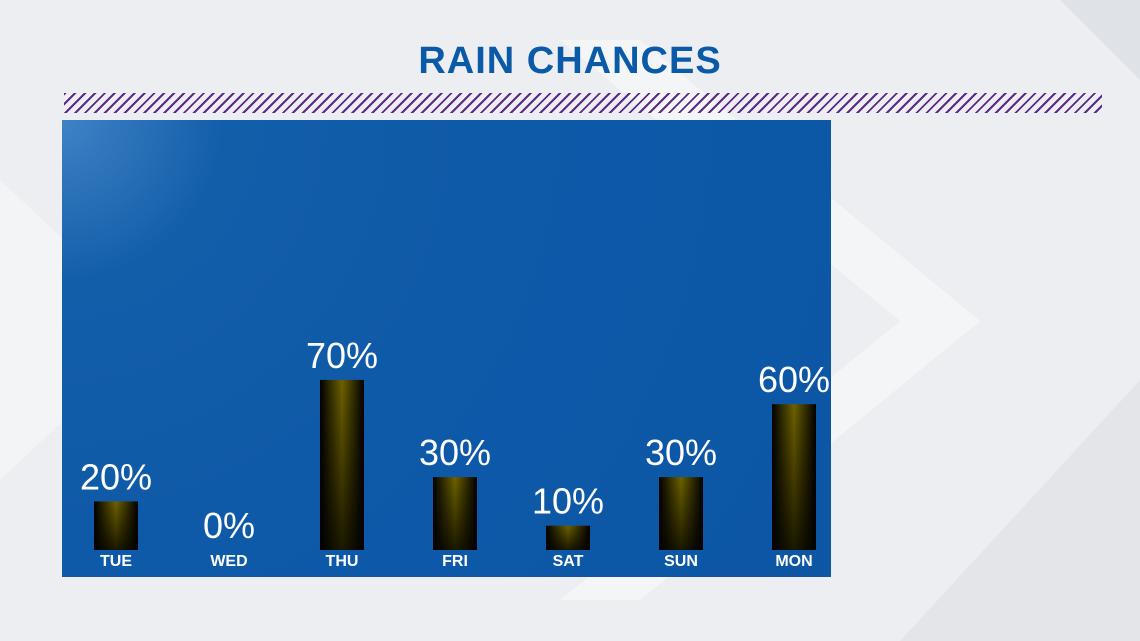  What do you see at coordinates (681, 452) in the screenshot?
I see `value-label-sun: 30%` at bounding box center [681, 452].